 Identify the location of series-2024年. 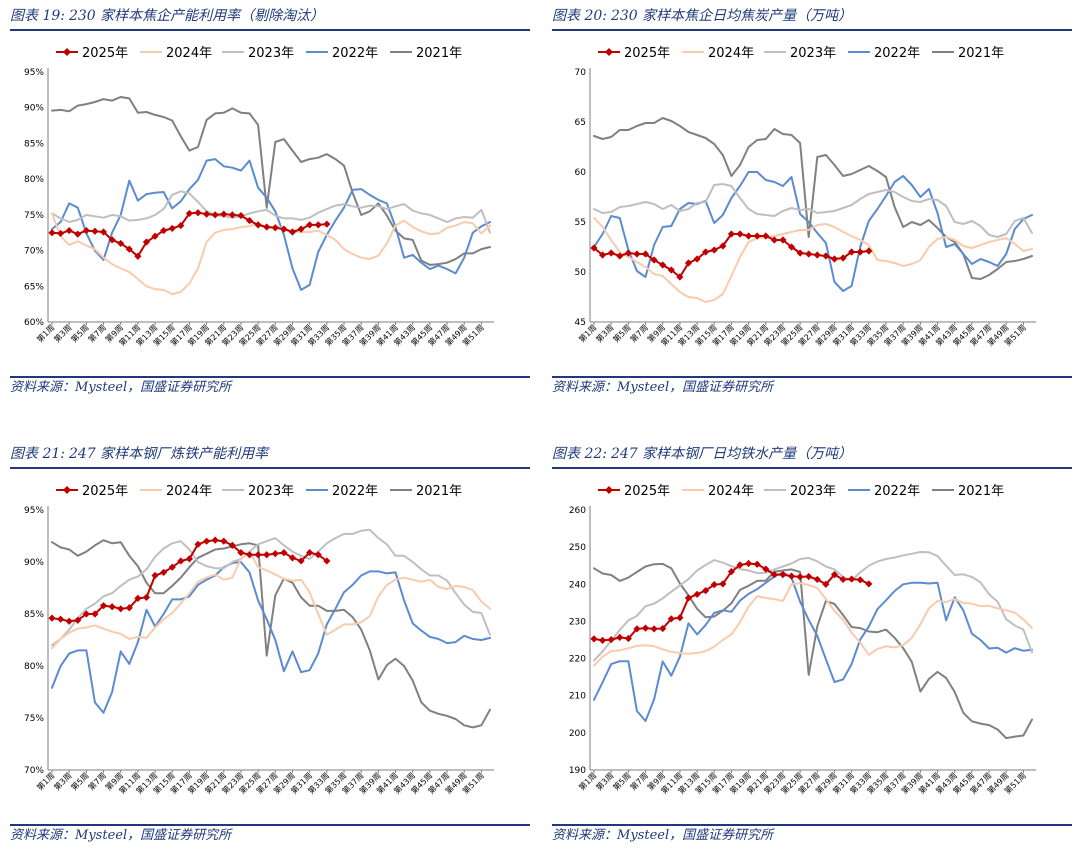
(271, 600).